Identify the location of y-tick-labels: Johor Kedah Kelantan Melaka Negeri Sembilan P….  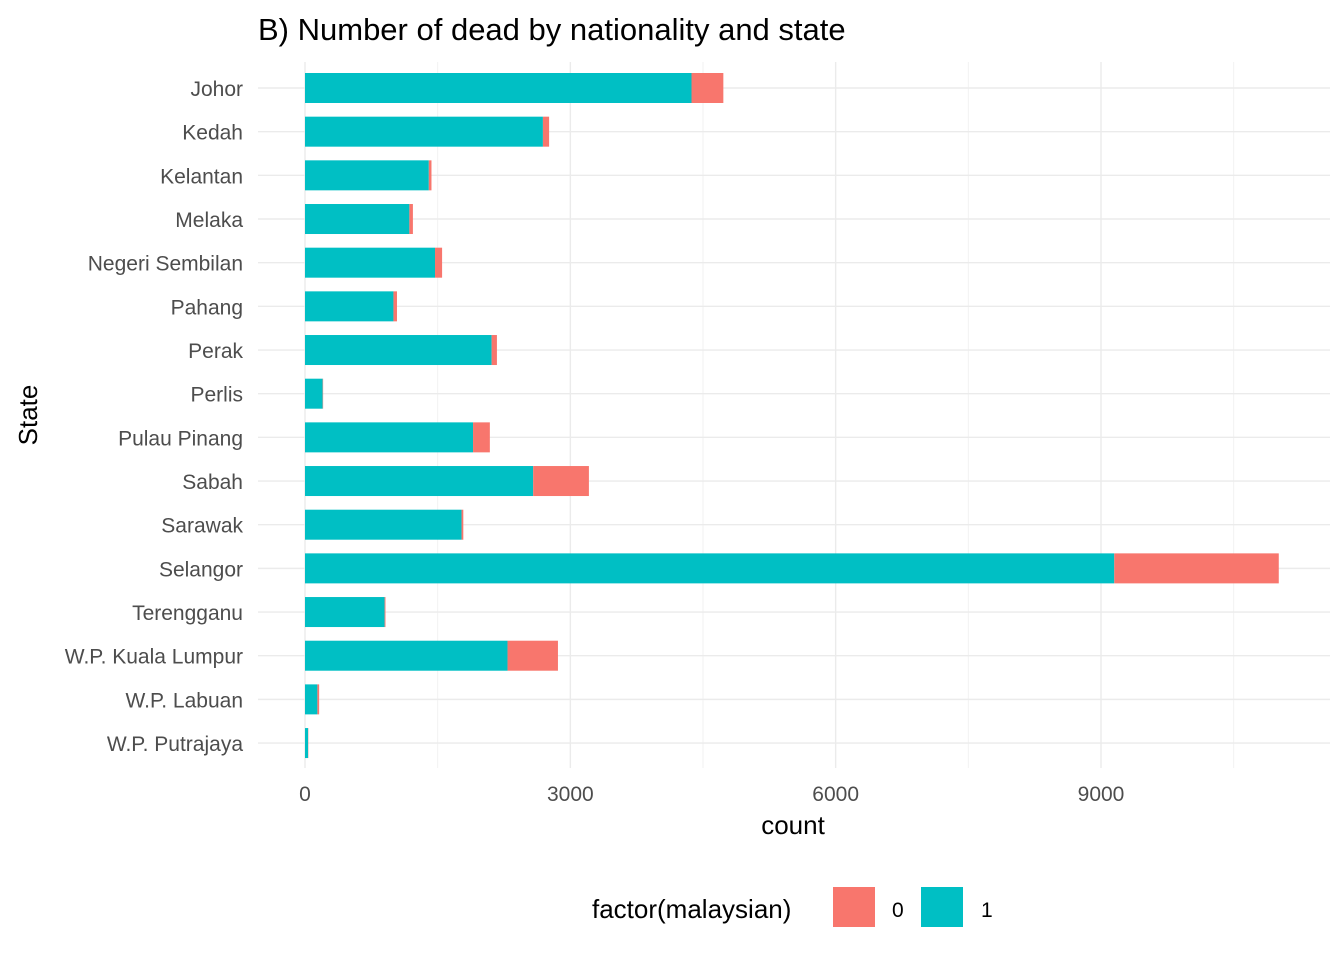
(154, 417).